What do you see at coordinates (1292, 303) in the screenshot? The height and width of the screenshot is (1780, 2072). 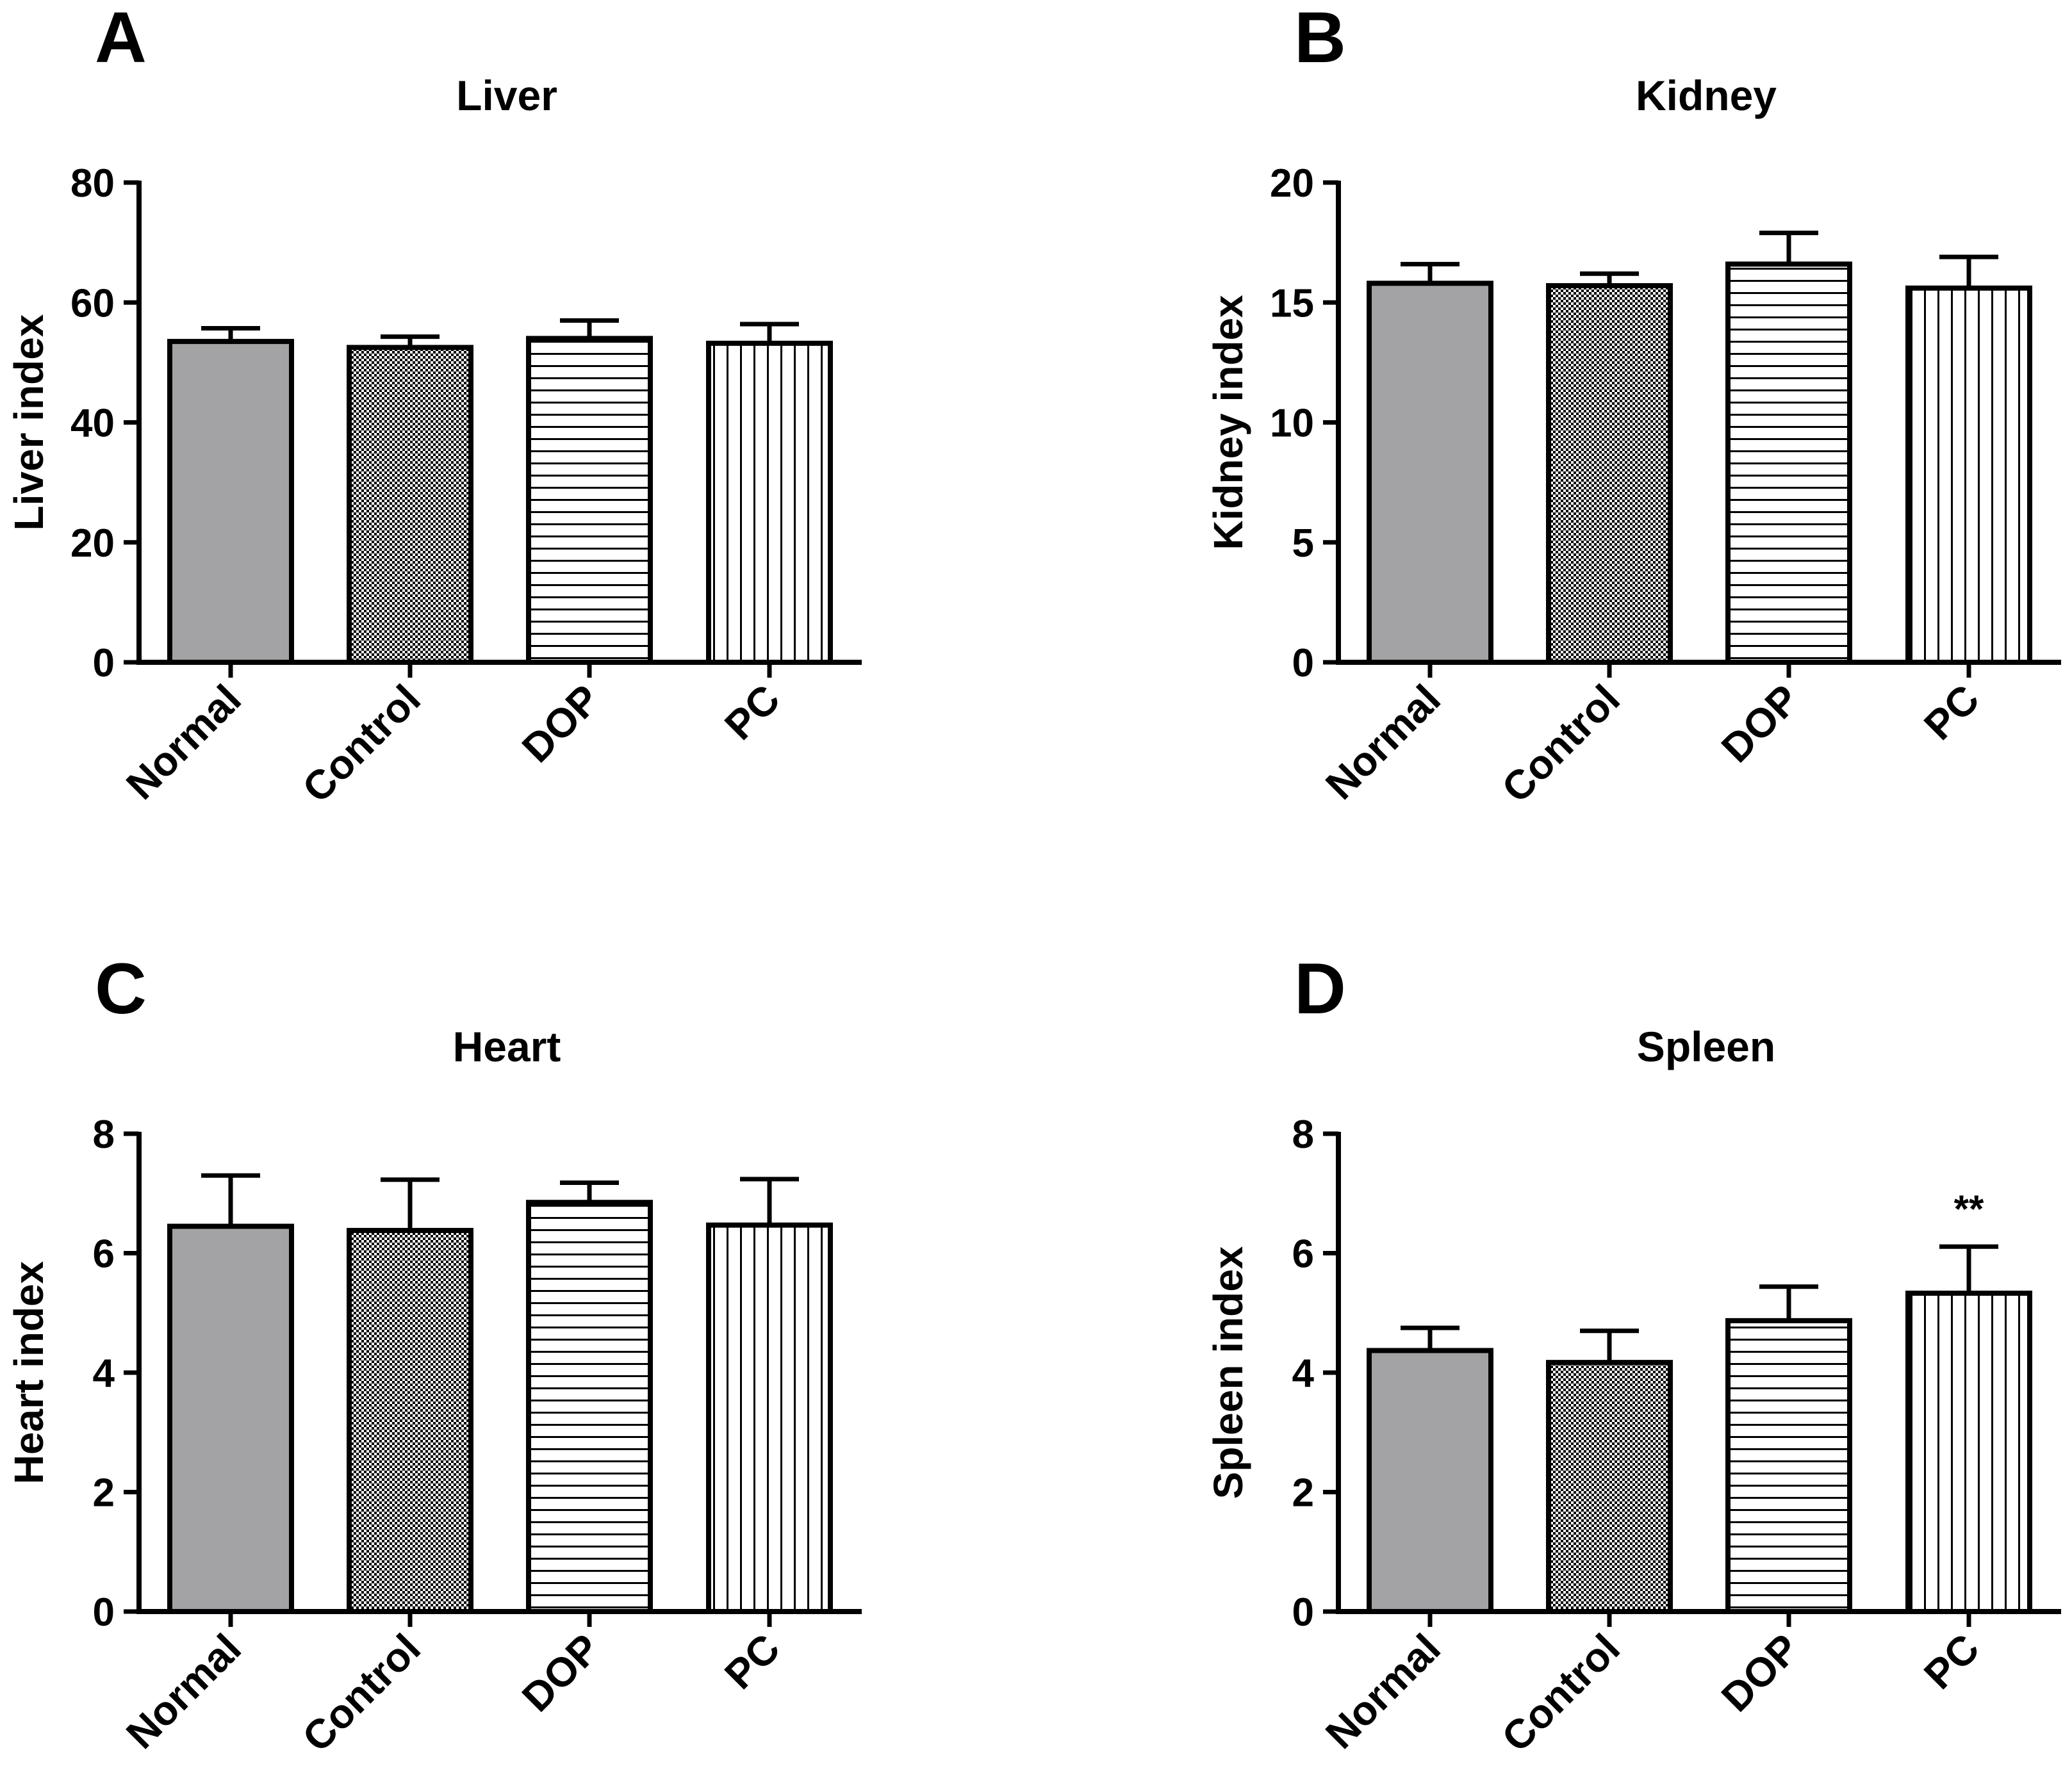 I see `y-tick-label: 15` at bounding box center [1292, 303].